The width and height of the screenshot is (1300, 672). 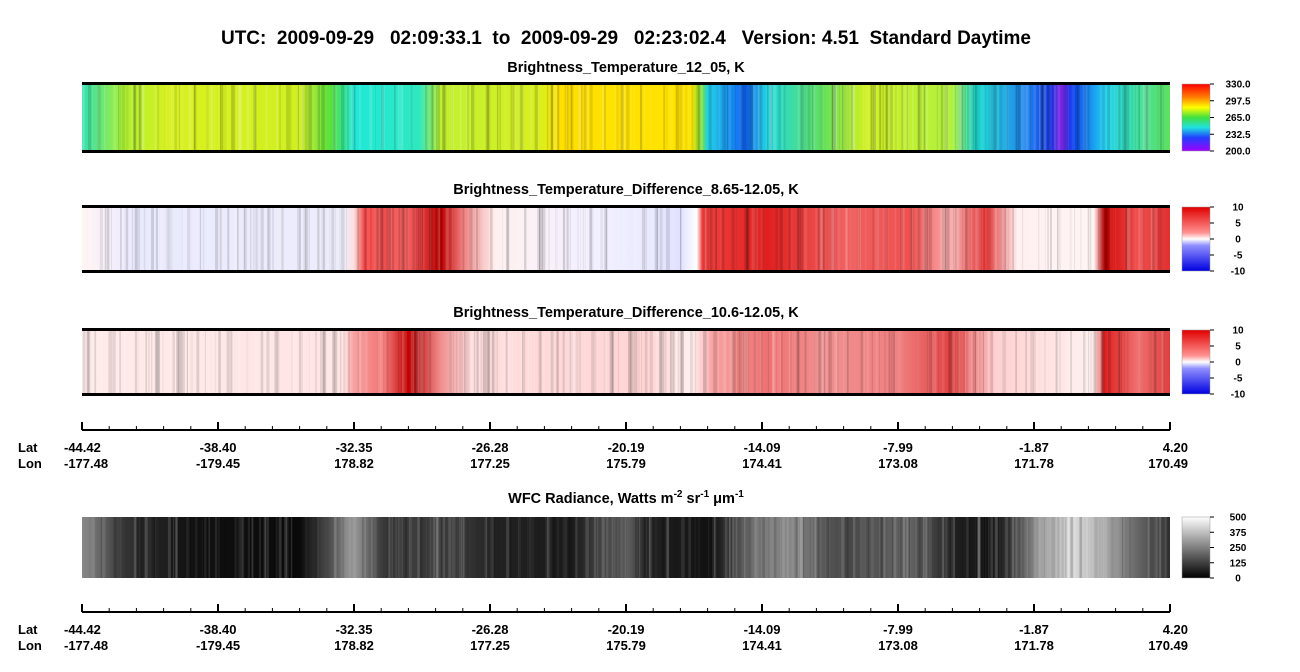 What do you see at coordinates (590, 499) in the screenshot?
I see `title-part: WFC Radiance, Watts m` at bounding box center [590, 499].